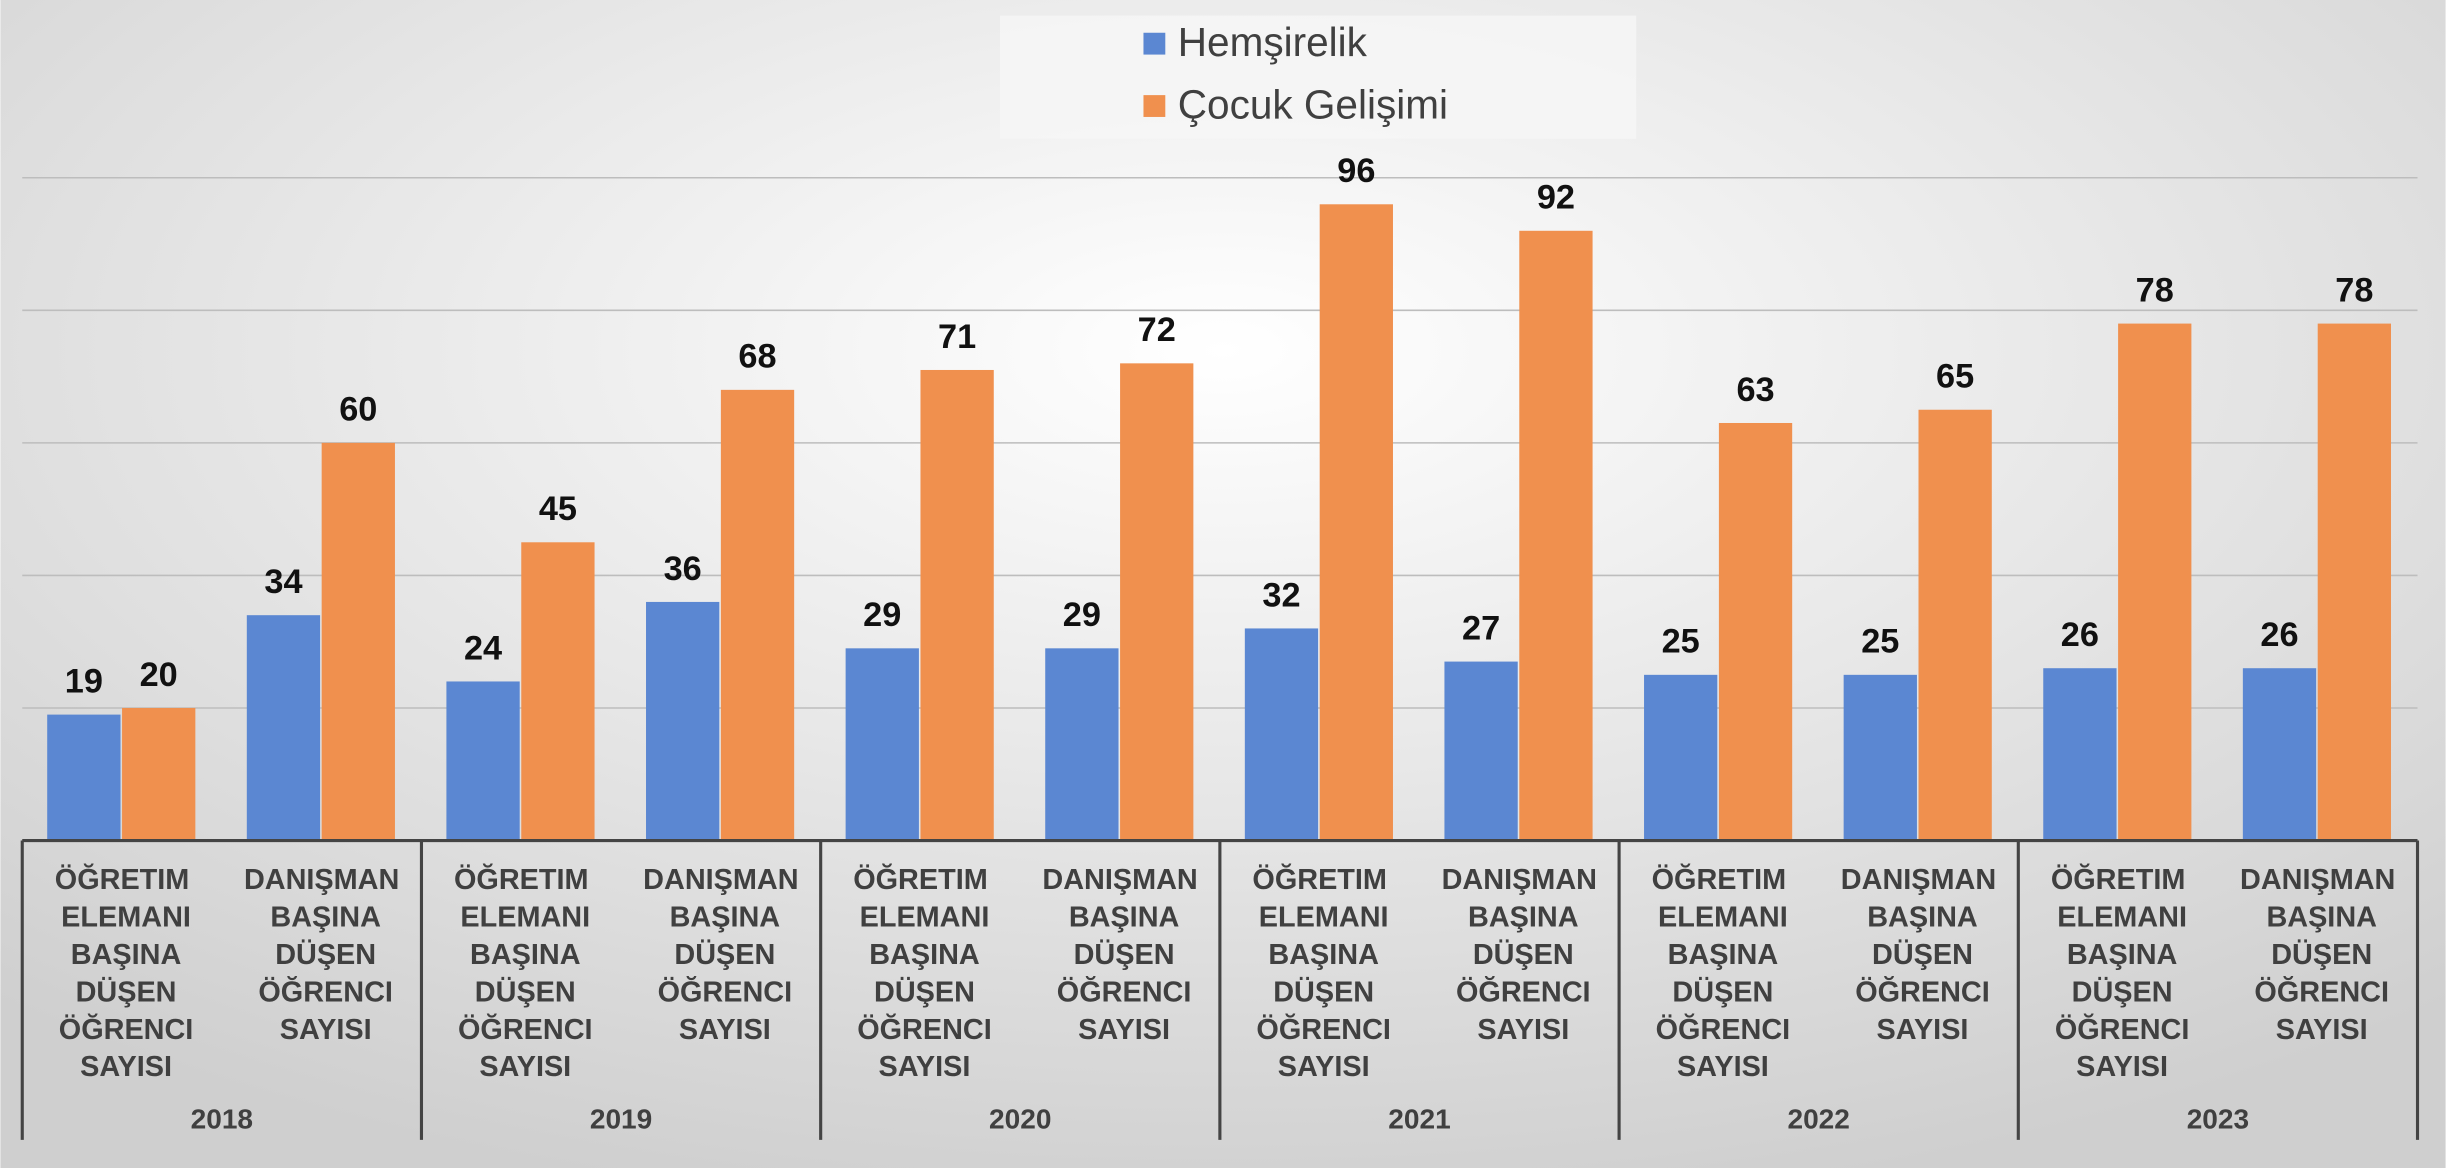  I want to click on data-label: 72, so click(1157, 330).